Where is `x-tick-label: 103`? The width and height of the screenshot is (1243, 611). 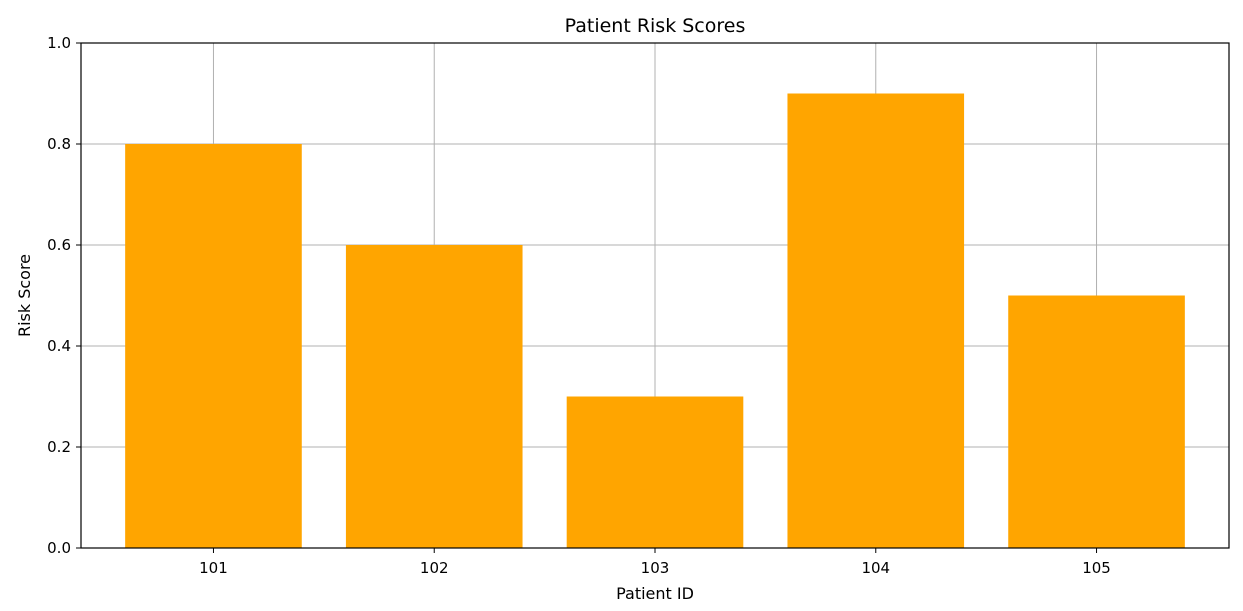 x-tick-label: 103 is located at coordinates (655, 568).